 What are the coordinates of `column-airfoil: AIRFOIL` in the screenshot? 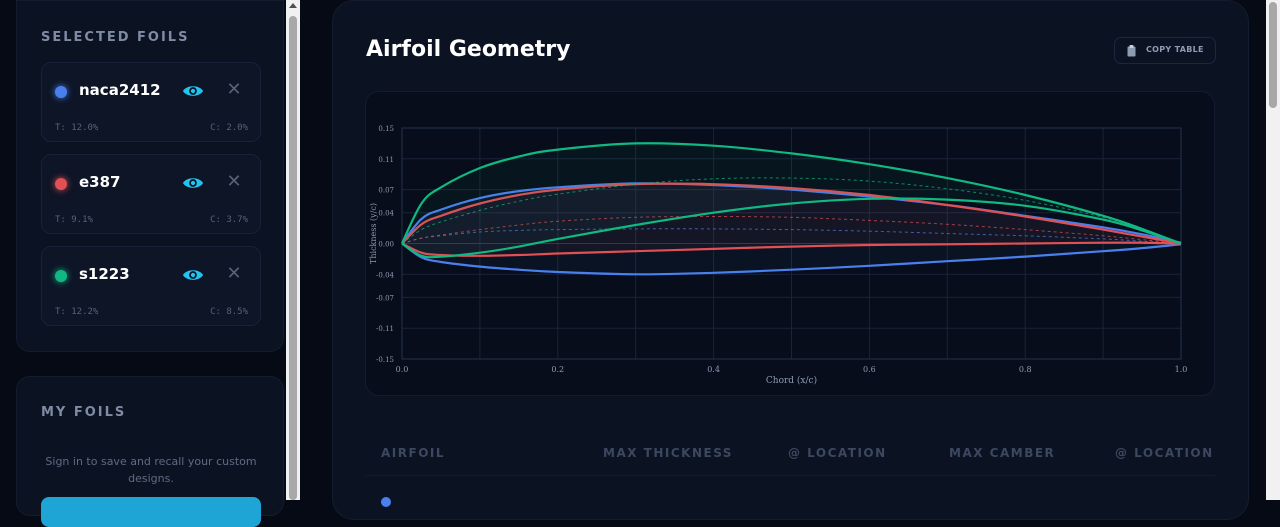 It's located at (413, 453).